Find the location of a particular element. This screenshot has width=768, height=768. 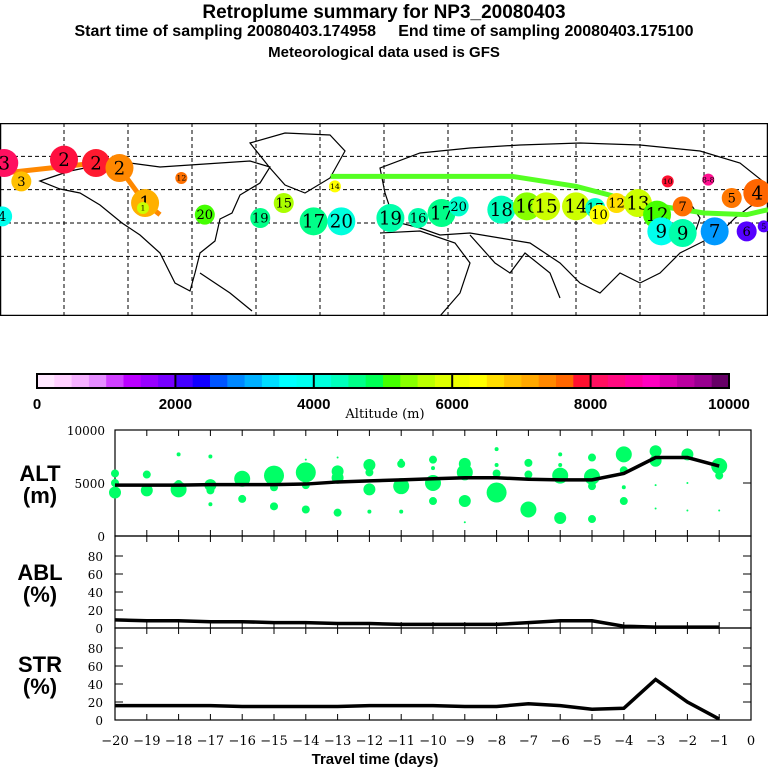

trajectory-segment is located at coordinates (549, 195).